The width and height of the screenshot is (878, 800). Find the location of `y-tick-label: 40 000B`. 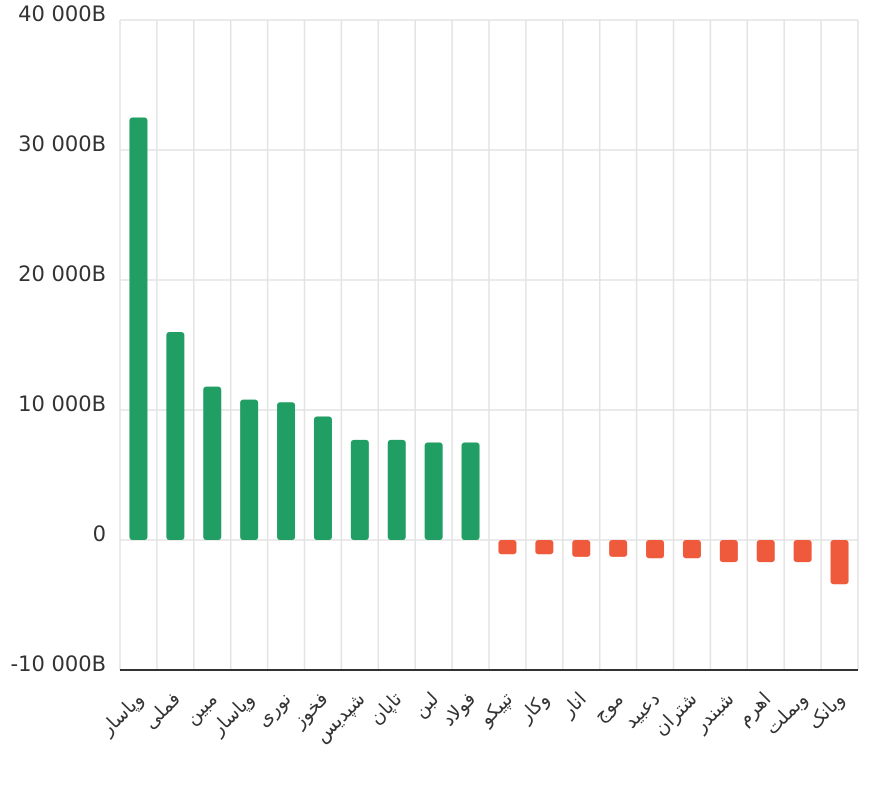

y-tick-label: 40 000B is located at coordinates (62, 14).